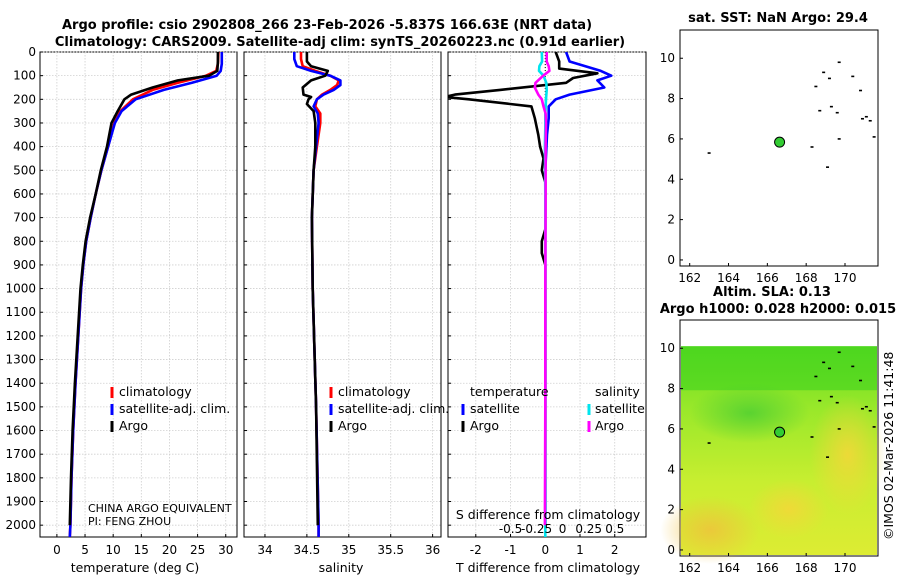  I want to click on salinity-legend: climatology satellite-adj. clim. Argo, so click(389, 408).